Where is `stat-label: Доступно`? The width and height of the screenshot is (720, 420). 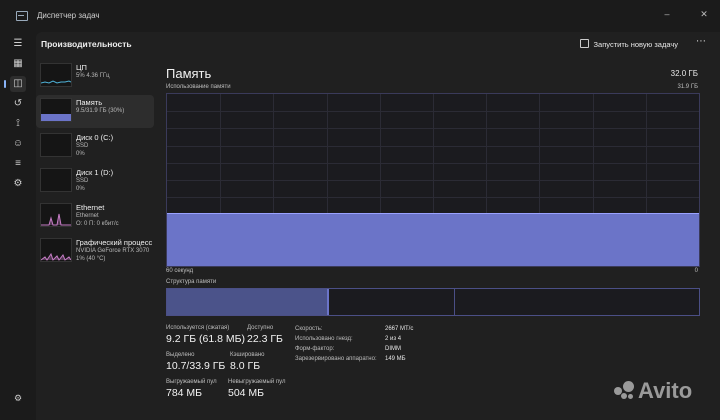
stat-label: Доступно is located at coordinates (260, 328).